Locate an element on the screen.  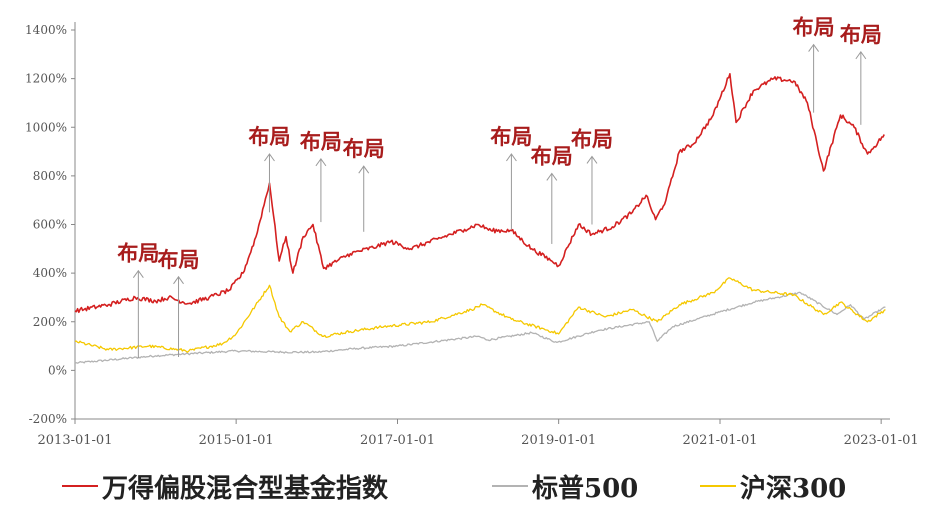
x-tick-label: 2015-01-01 is located at coordinates (236, 440).